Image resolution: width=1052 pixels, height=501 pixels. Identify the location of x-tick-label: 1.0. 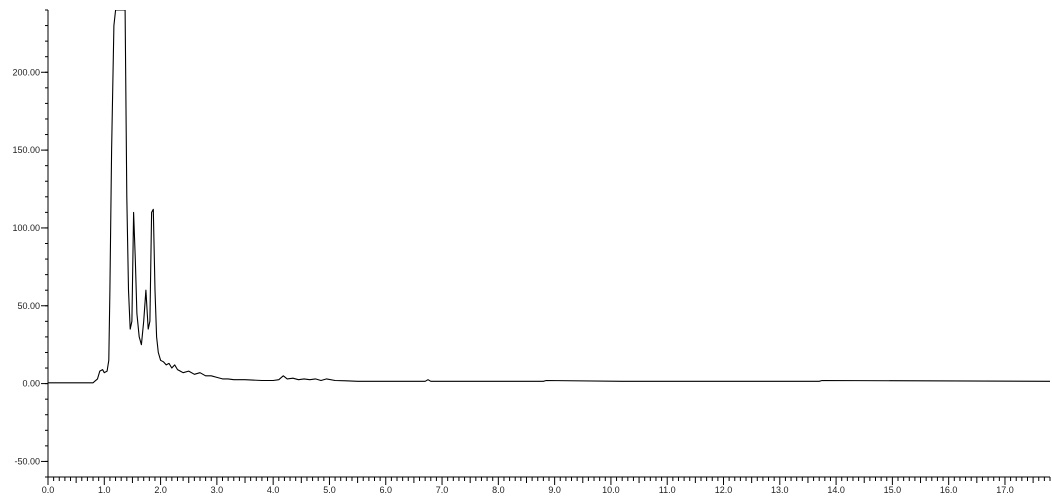
(104, 490).